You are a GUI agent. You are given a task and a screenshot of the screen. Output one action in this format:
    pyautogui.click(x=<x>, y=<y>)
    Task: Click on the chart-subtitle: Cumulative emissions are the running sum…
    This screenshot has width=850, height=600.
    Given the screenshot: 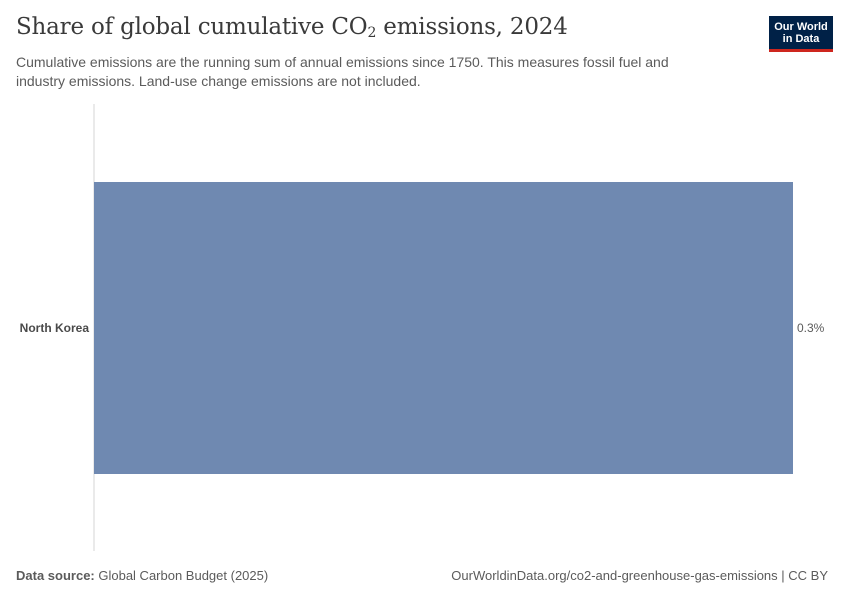 What is the action you would take?
    pyautogui.click(x=342, y=71)
    